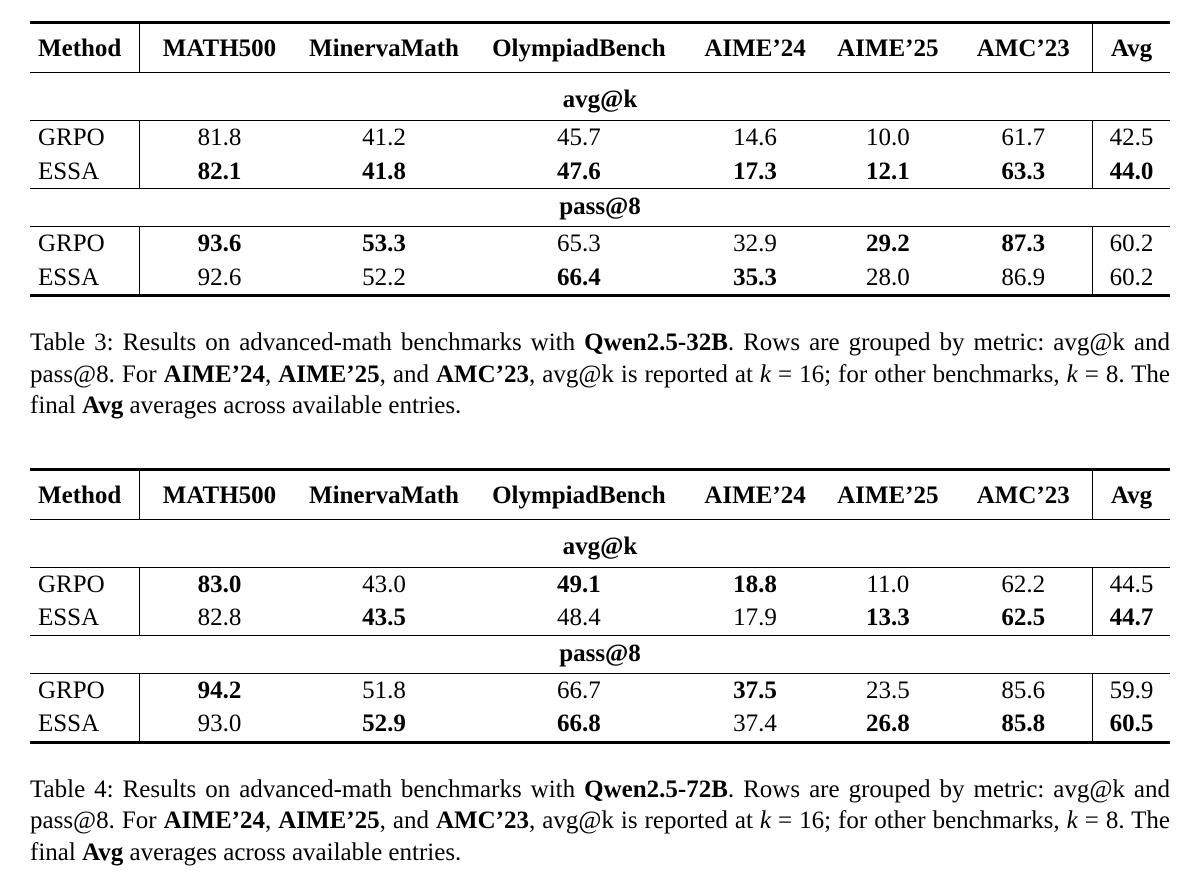 The width and height of the screenshot is (1200, 876). Describe the element at coordinates (578, 47) in the screenshot. I see `col-header-olympiadbench: OlympiadBench` at that location.